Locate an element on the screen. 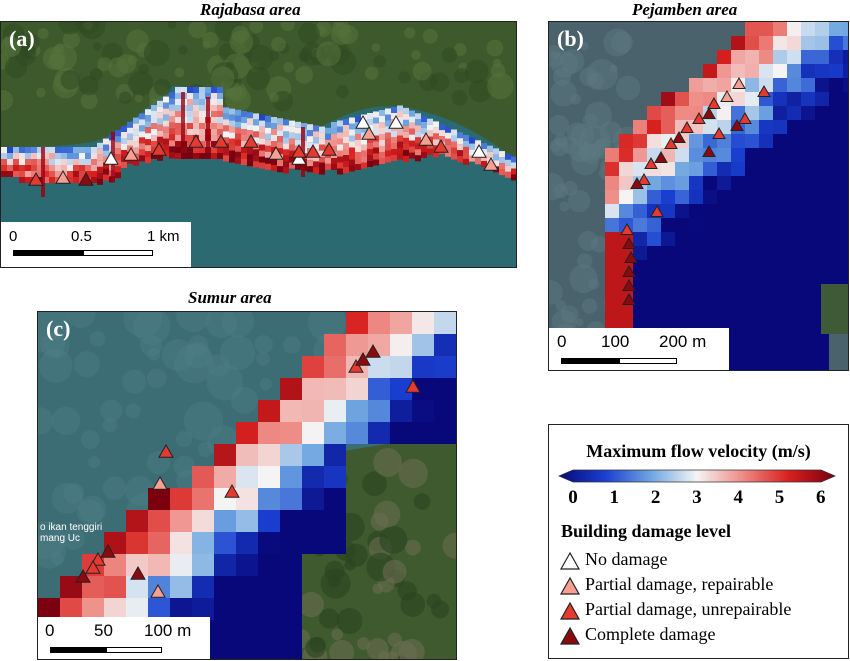 Image resolution: width=850 pixels, height=661 pixels. damage-level-label: Complete damage is located at coordinates (650, 634).